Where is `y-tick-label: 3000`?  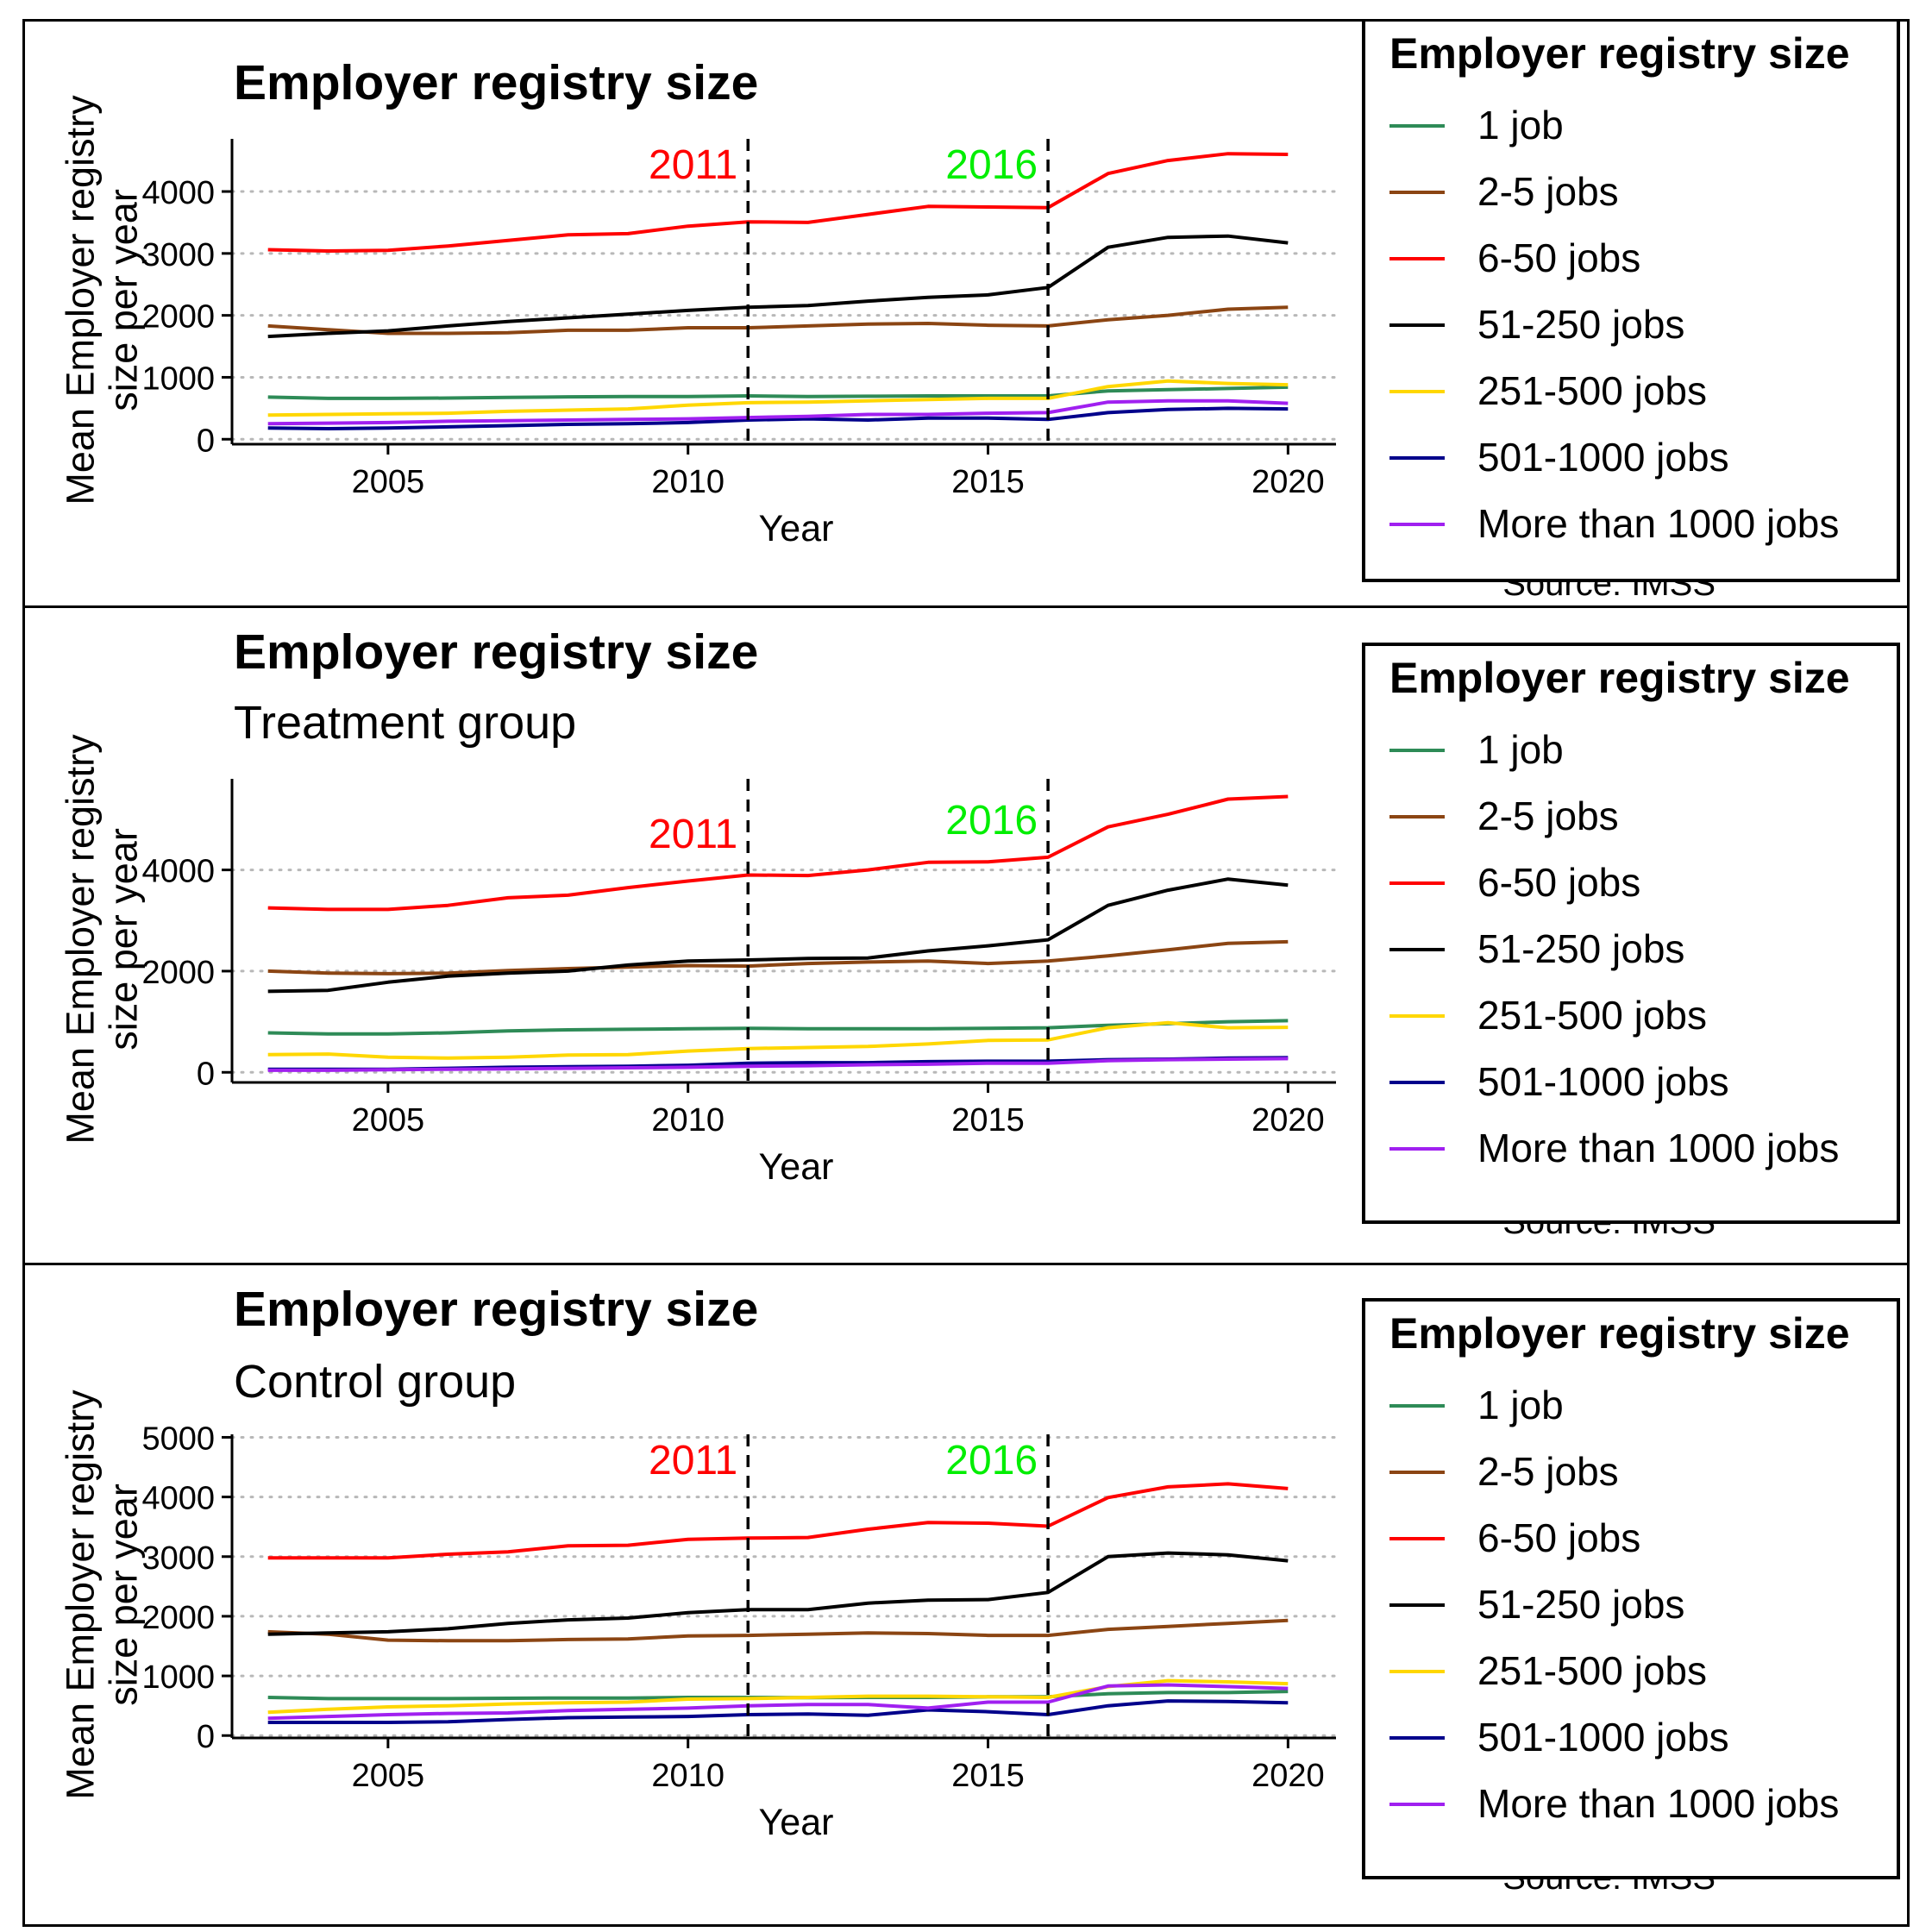
y-tick-label: 3000 is located at coordinates (178, 1559).